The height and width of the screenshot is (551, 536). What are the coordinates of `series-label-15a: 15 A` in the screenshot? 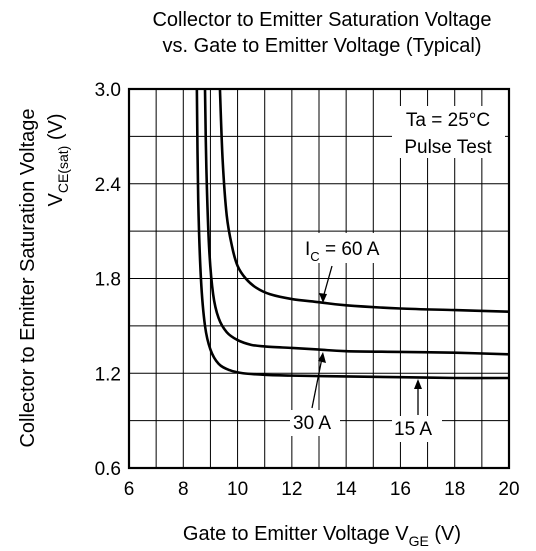 It's located at (413, 429).